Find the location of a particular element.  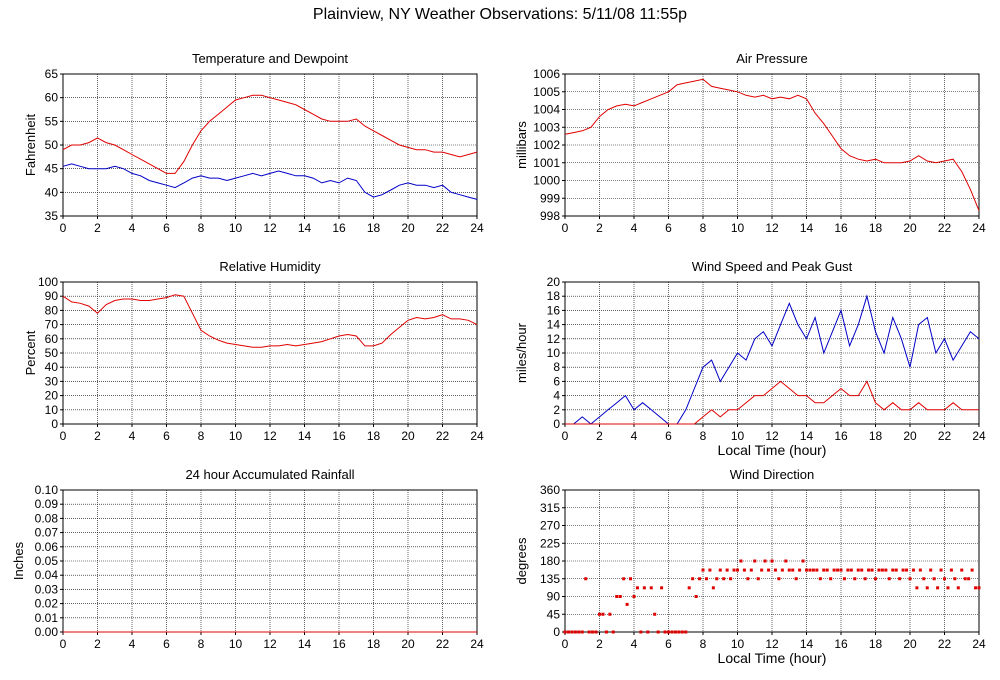

temp-xtick-label: 18 is located at coordinates (374, 228).